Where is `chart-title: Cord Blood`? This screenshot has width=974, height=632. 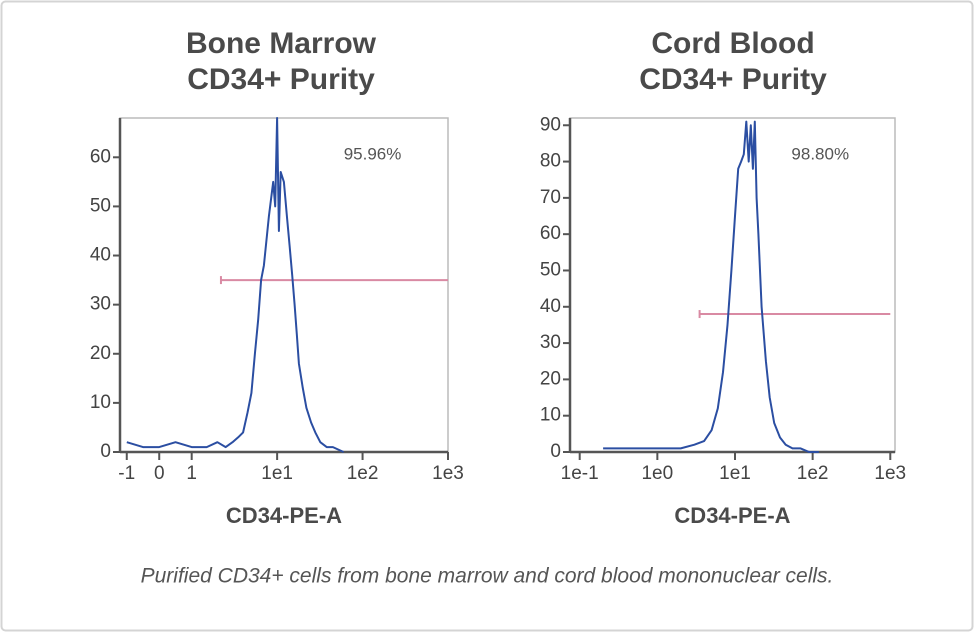
chart-title: Cord Blood is located at coordinates (732, 43).